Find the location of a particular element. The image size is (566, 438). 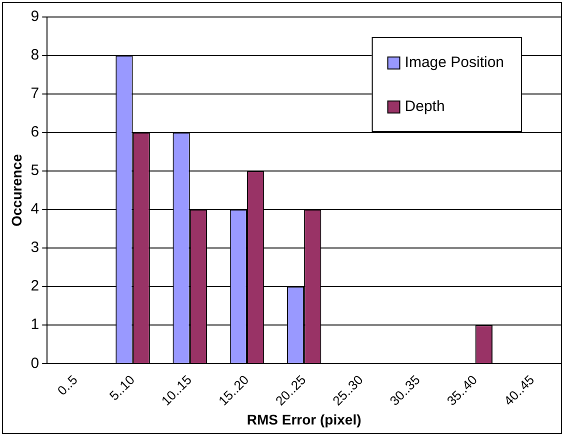

legend-label: Depth is located at coordinates (424, 107).